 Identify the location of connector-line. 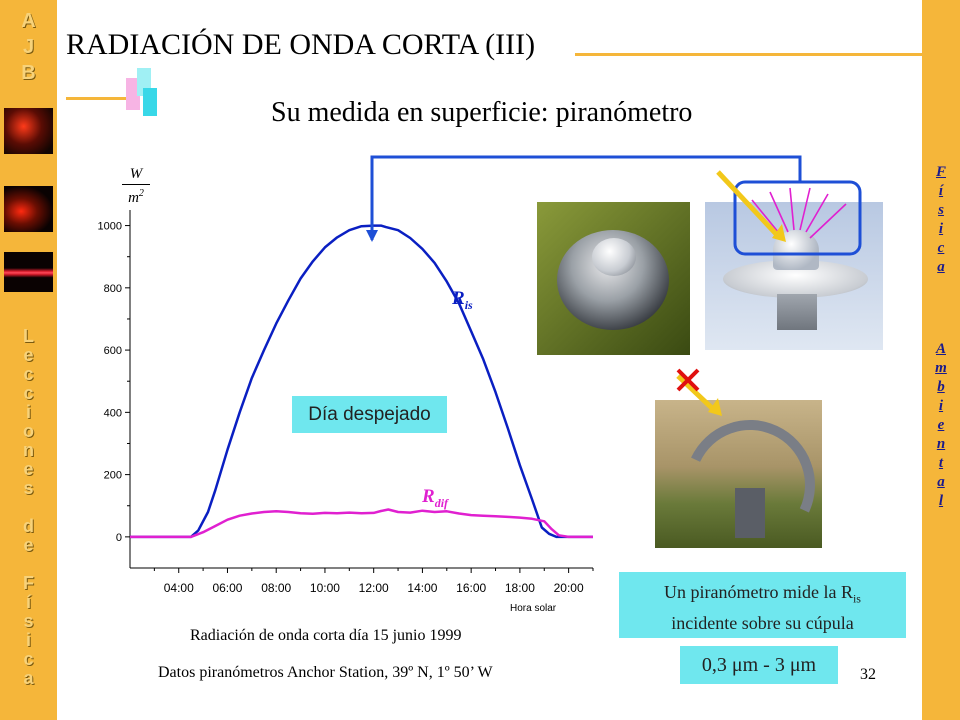
(586, 197).